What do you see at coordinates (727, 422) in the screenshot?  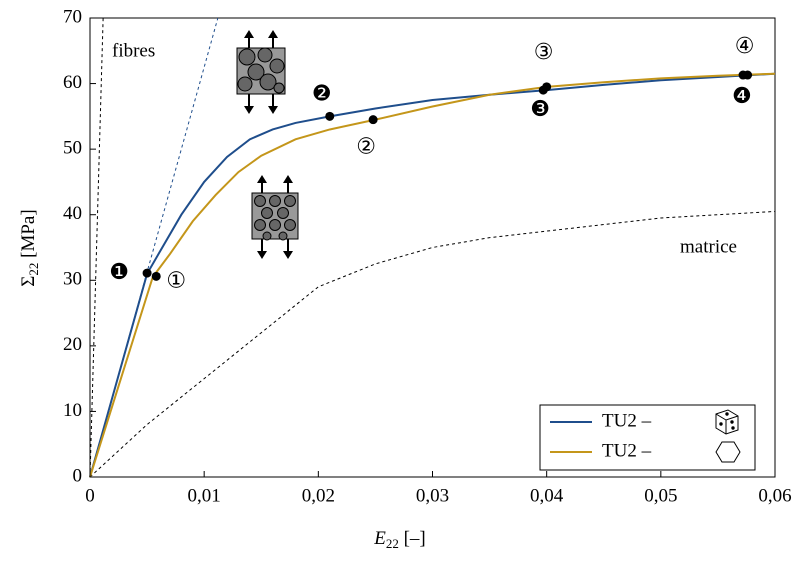 I see `dice-icon` at bounding box center [727, 422].